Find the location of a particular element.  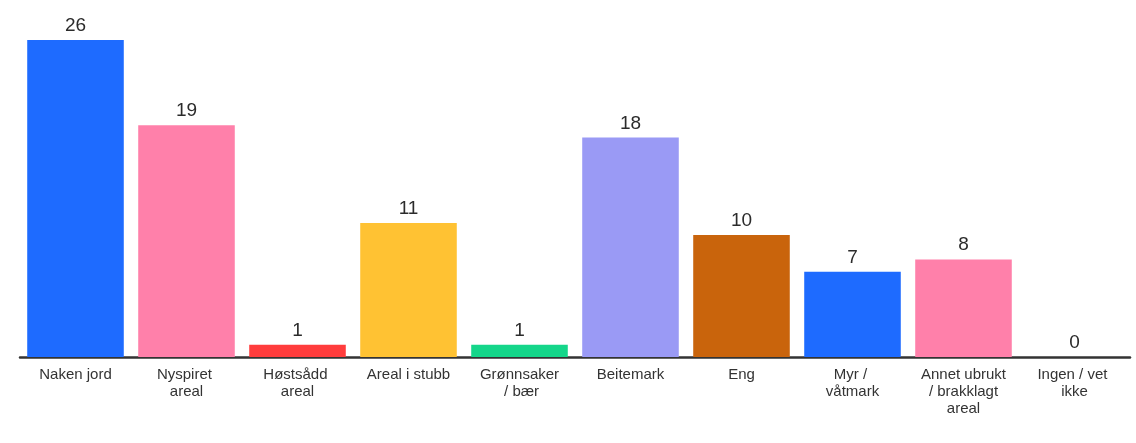

data-label: 0 is located at coordinates (1074, 341).